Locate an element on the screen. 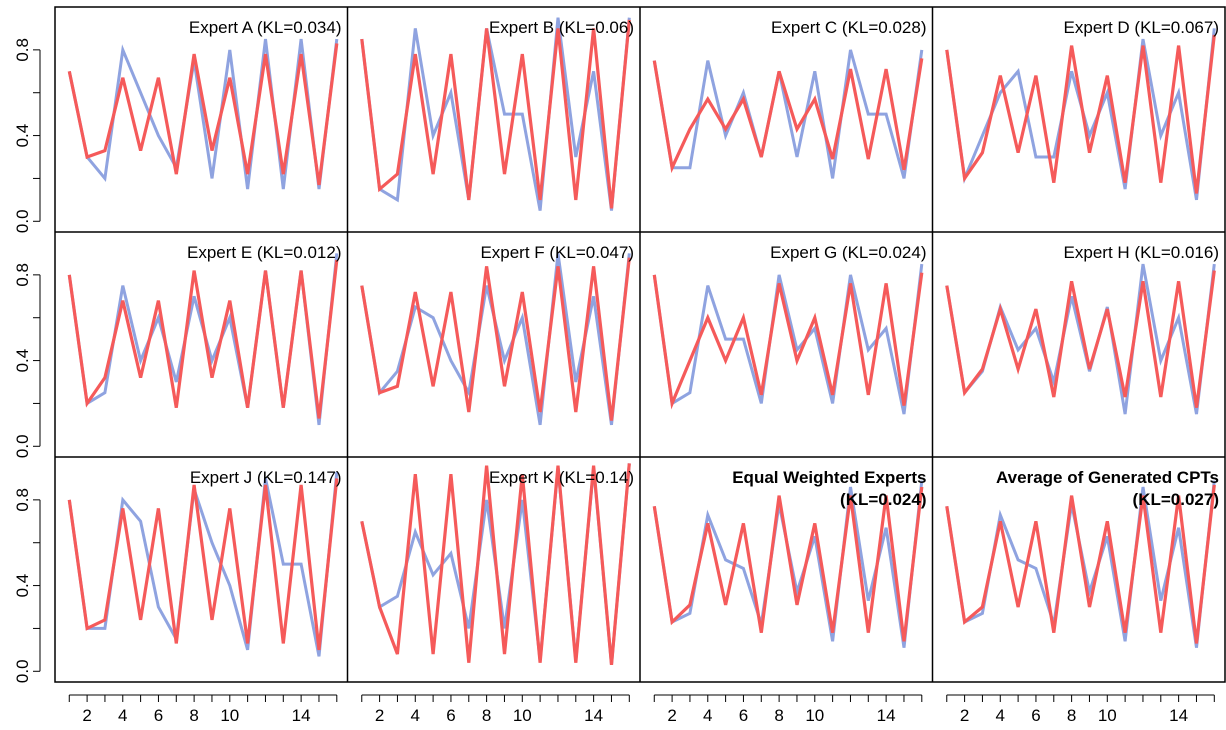 Image resolution: width=1226 pixels, height=730 pixels. panel-9: Expert J (KL=0.147) is located at coordinates (204, 562).